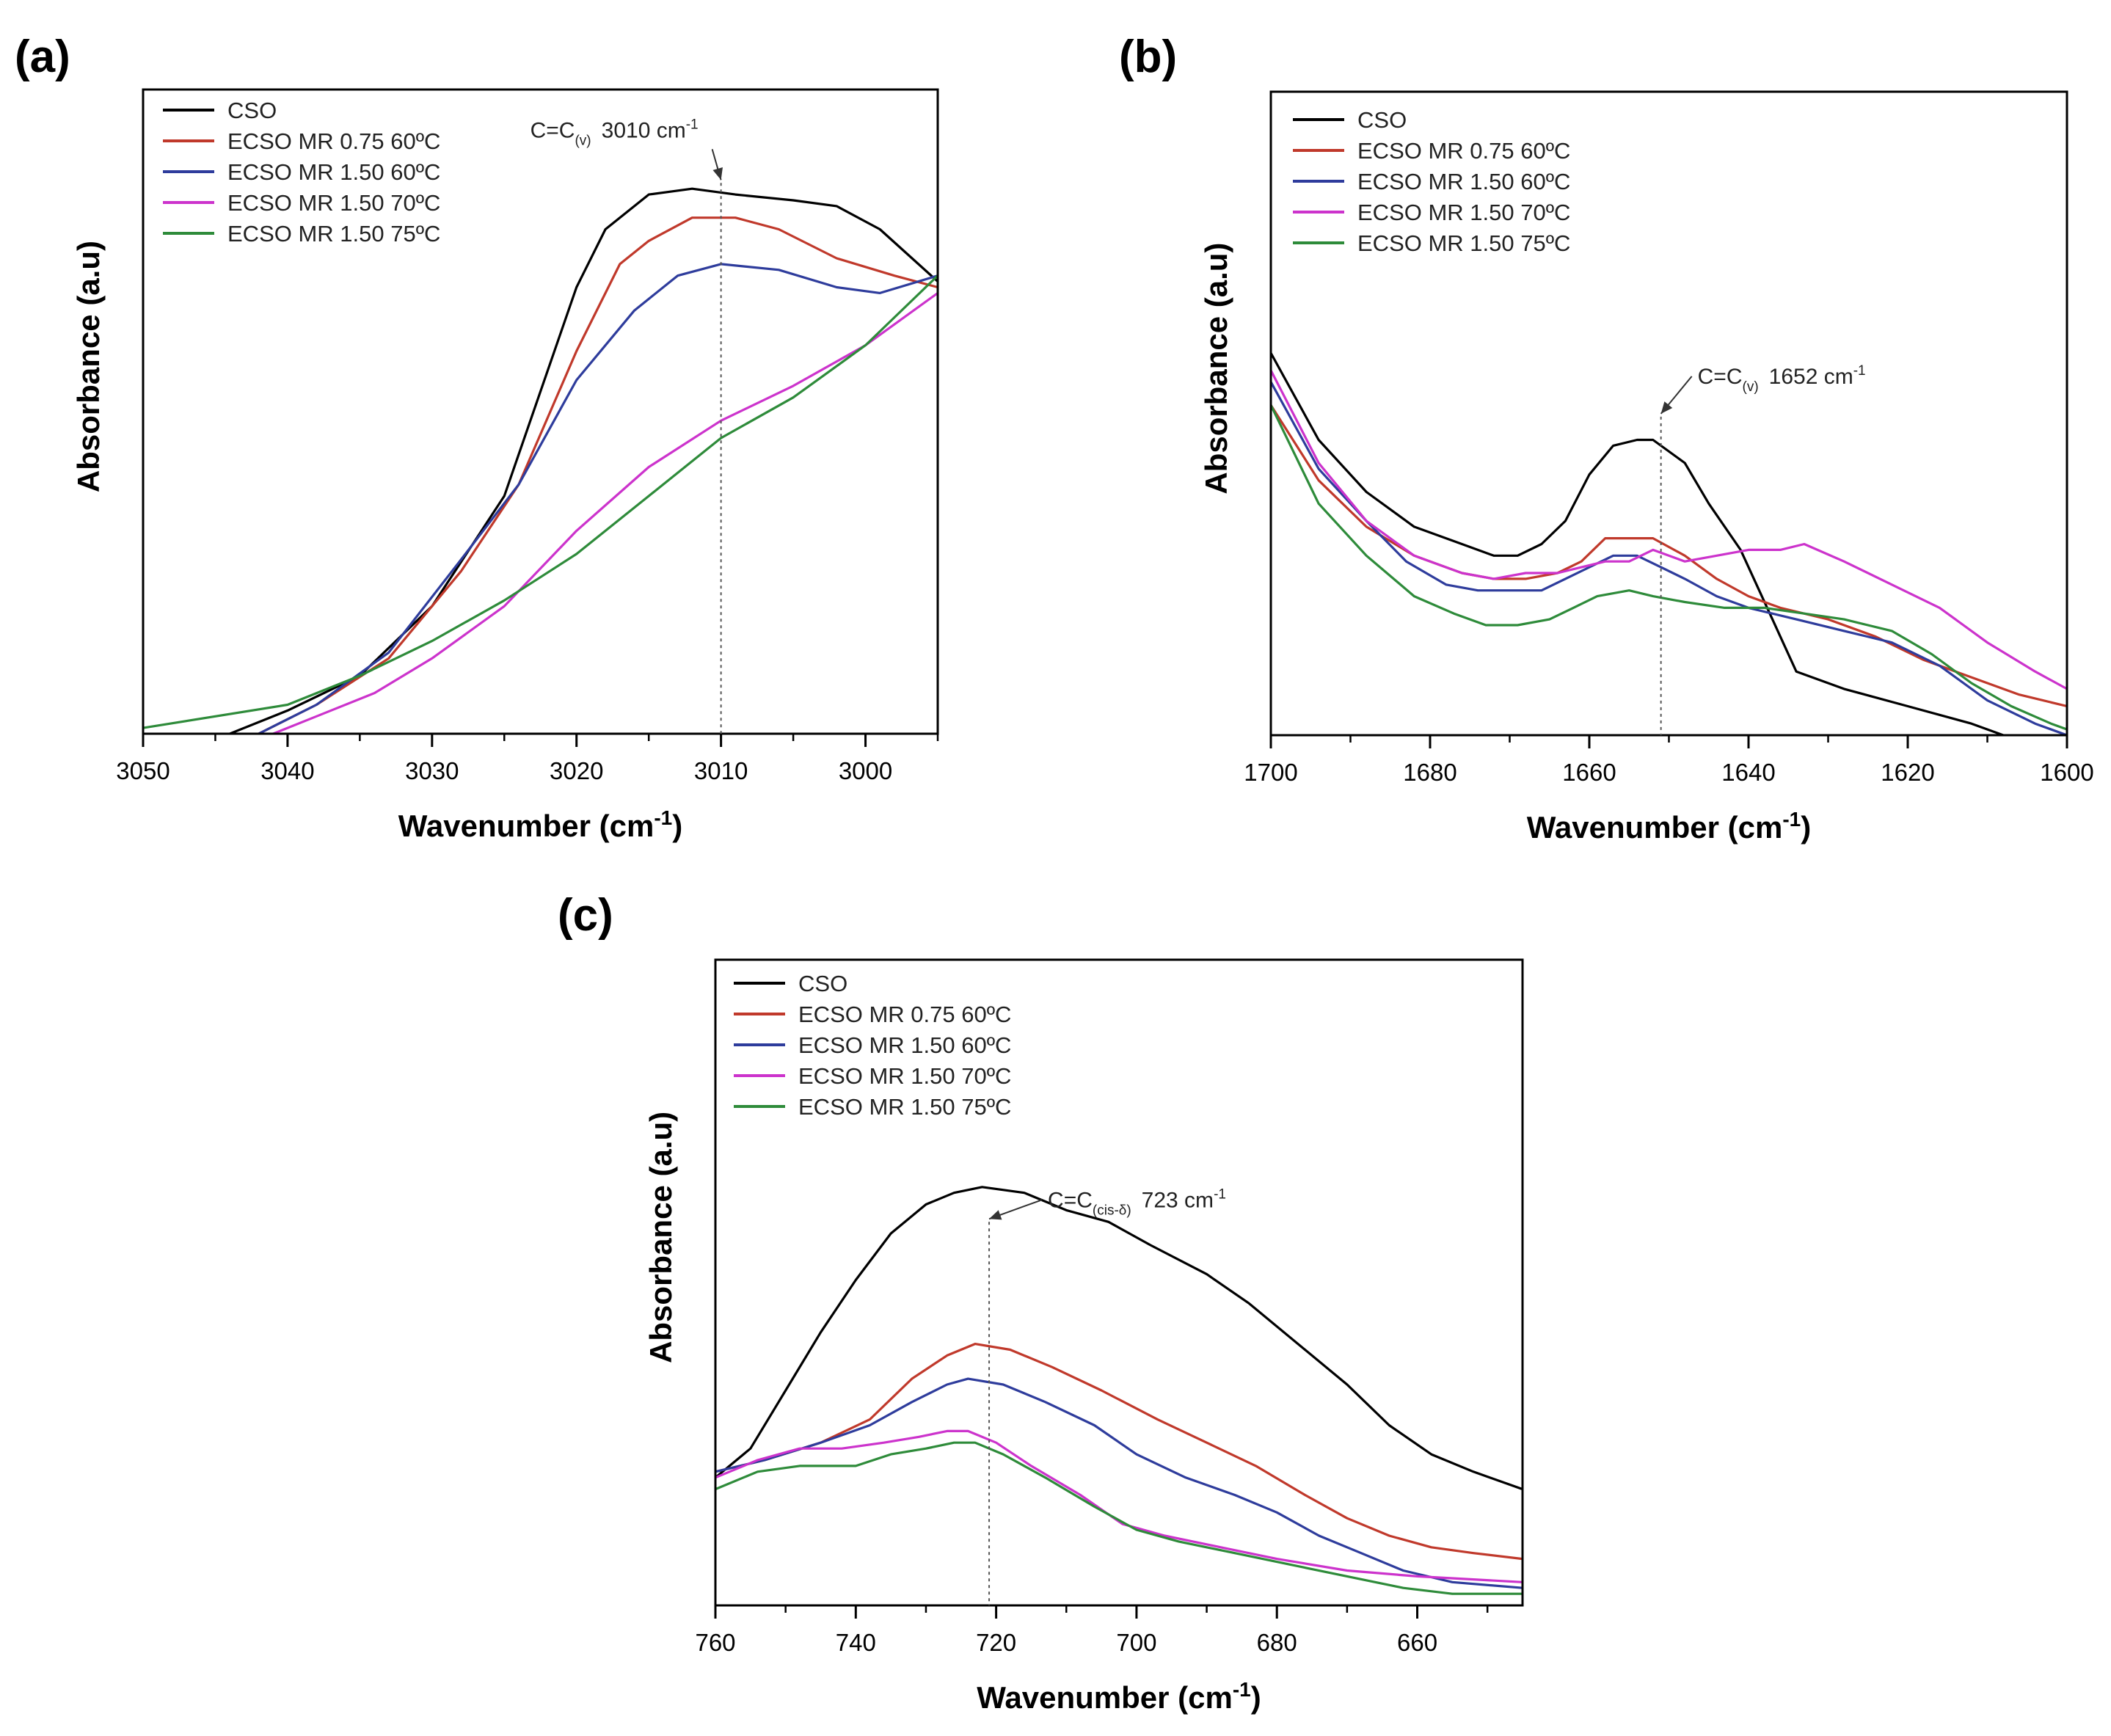 The width and height of the screenshot is (2111, 1736). I want to click on x-tick-label: 3020, so click(576, 770).